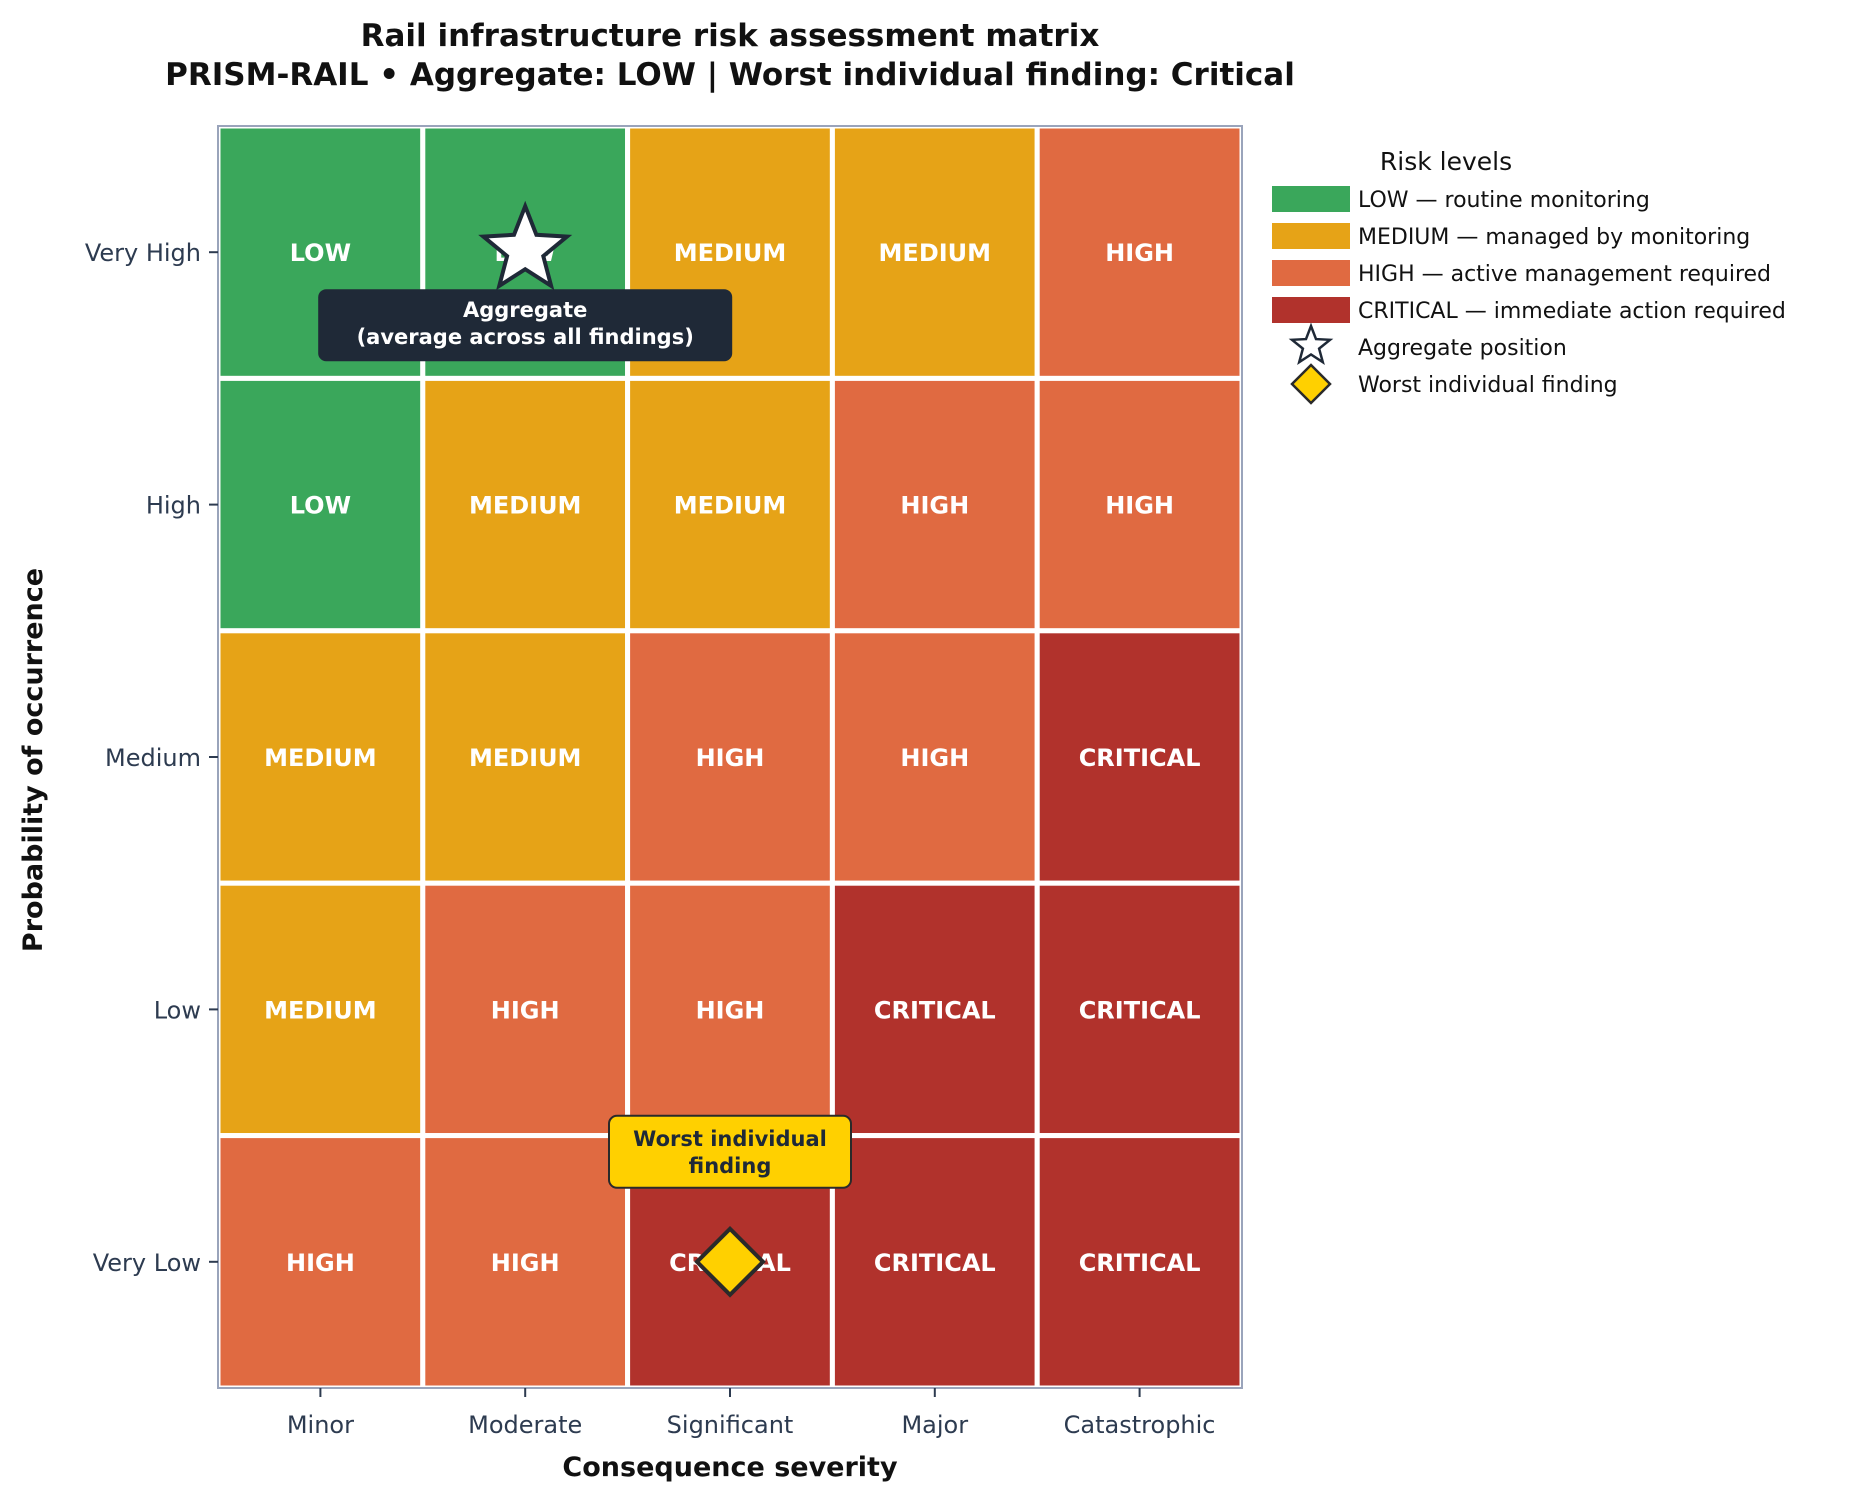 This screenshot has width=1866, height=1492. What do you see at coordinates (525, 245) in the screenshot?
I see `aggregate-star-marker` at bounding box center [525, 245].